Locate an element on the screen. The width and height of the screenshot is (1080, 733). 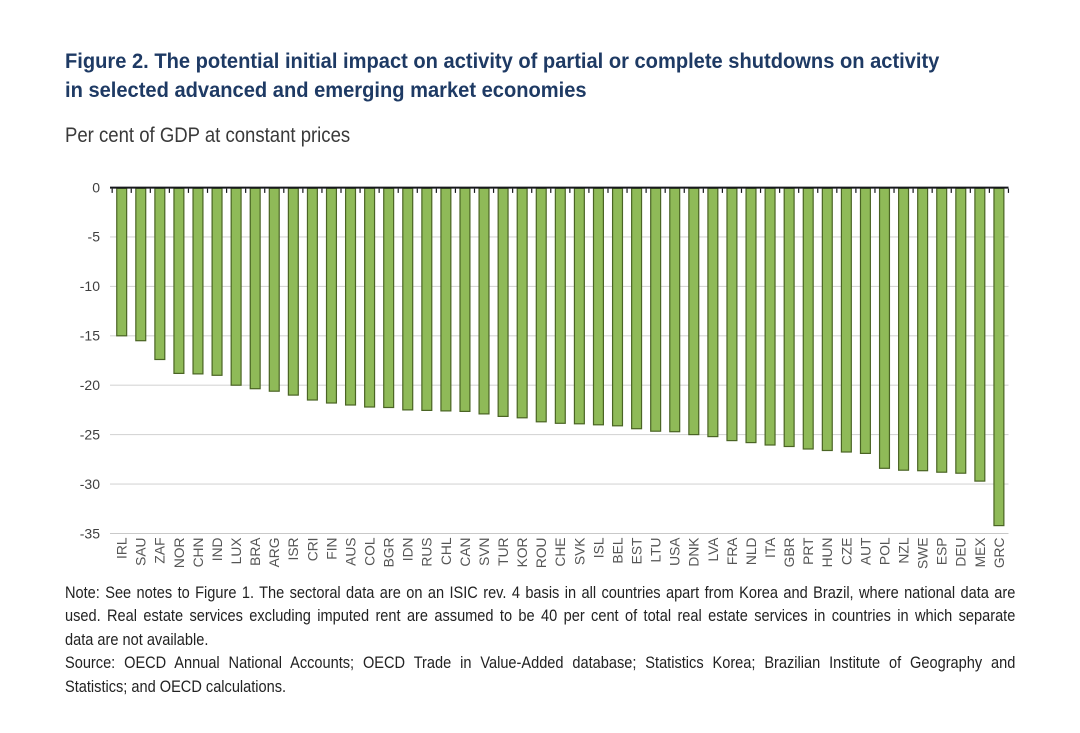
svg-text: FIN is located at coordinates (331, 549).